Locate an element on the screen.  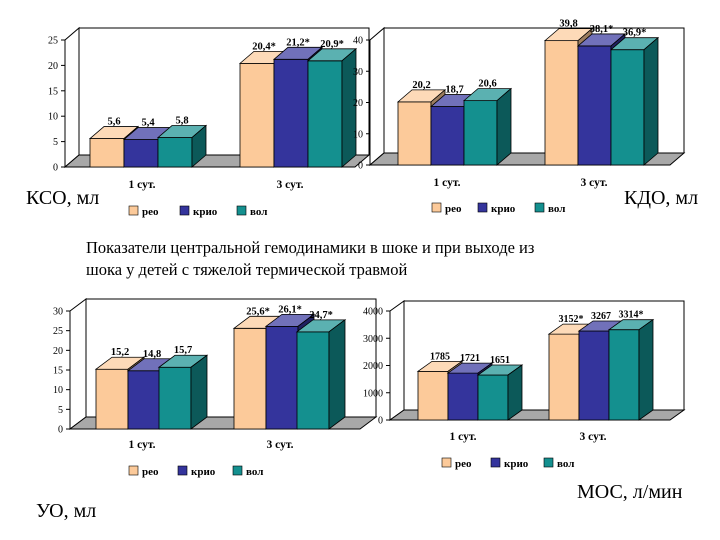
uo-data-label: 25,6* is located at coordinates (258, 311).